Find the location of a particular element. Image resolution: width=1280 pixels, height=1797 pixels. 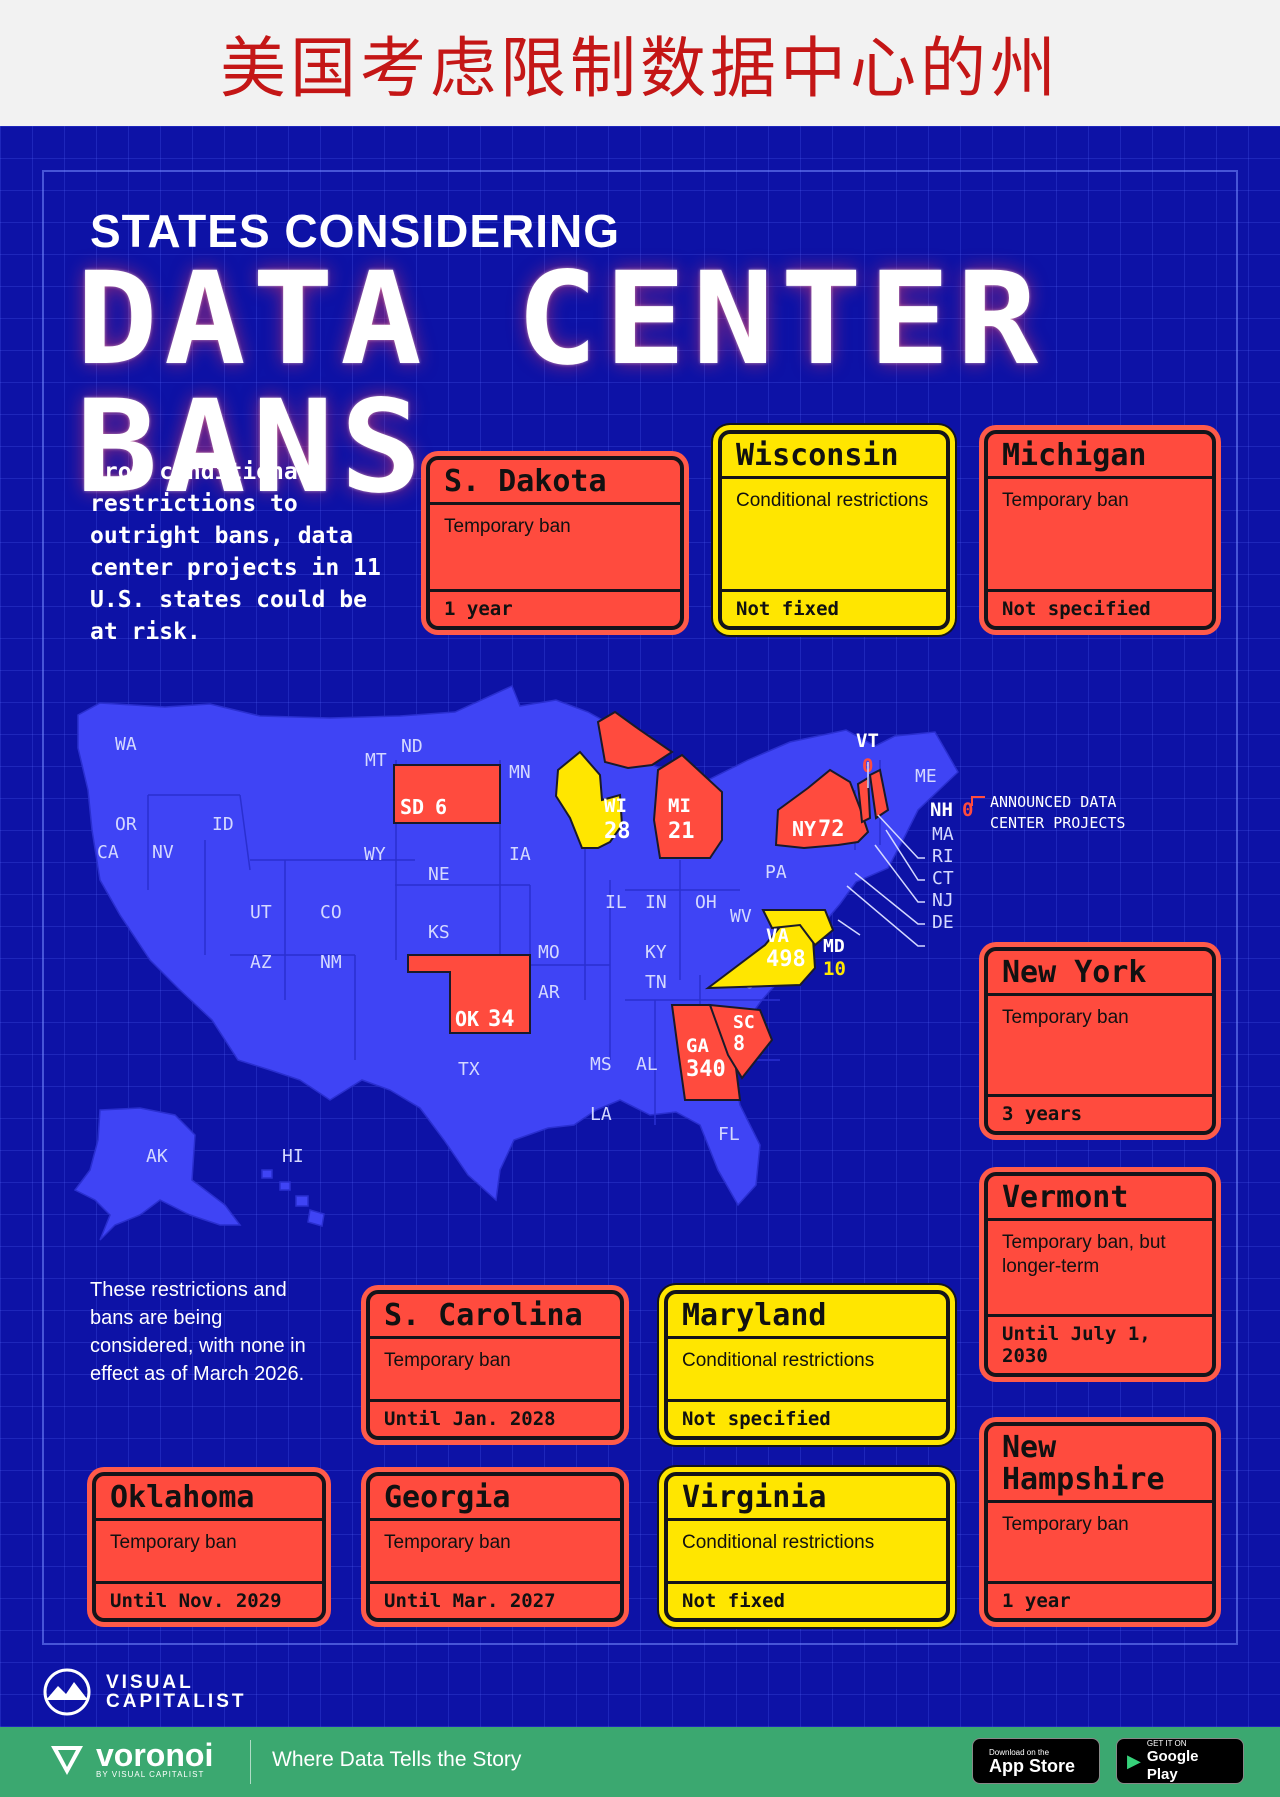

card-duration: Not specified is located at coordinates (807, 1417).